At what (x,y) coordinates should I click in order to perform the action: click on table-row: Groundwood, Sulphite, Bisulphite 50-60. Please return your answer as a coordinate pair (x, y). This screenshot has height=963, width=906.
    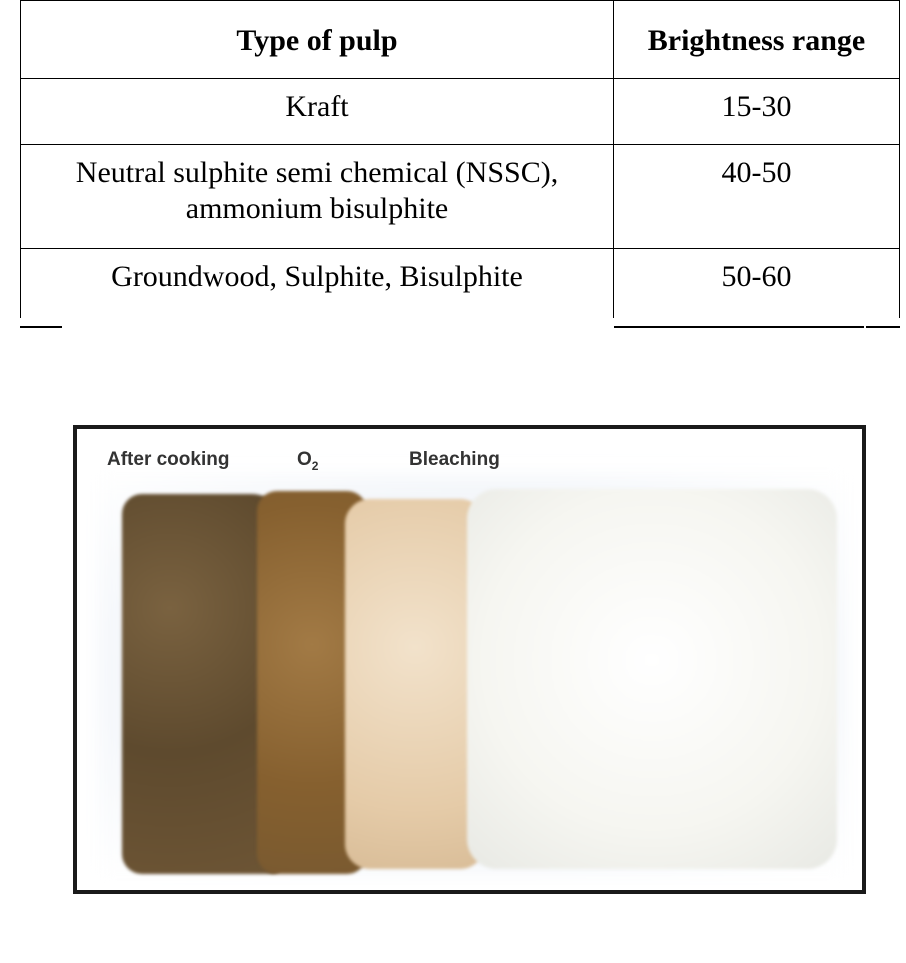
    Looking at the image, I should click on (460, 283).